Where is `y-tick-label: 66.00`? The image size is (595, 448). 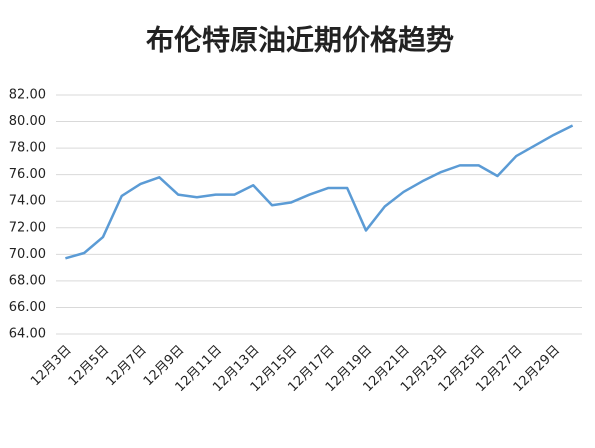
y-tick-label: 66.00 is located at coordinates (27, 307).